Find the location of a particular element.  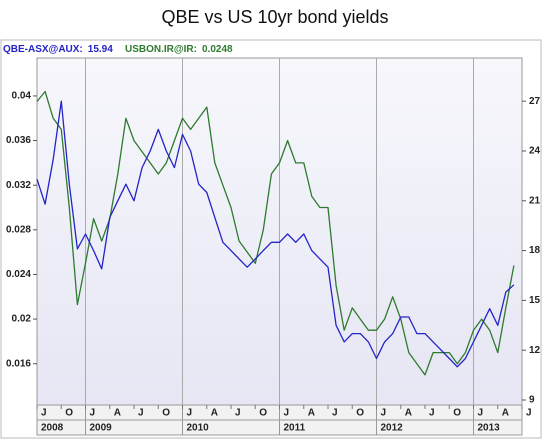

x-year-label: 2009 is located at coordinates (101, 428).